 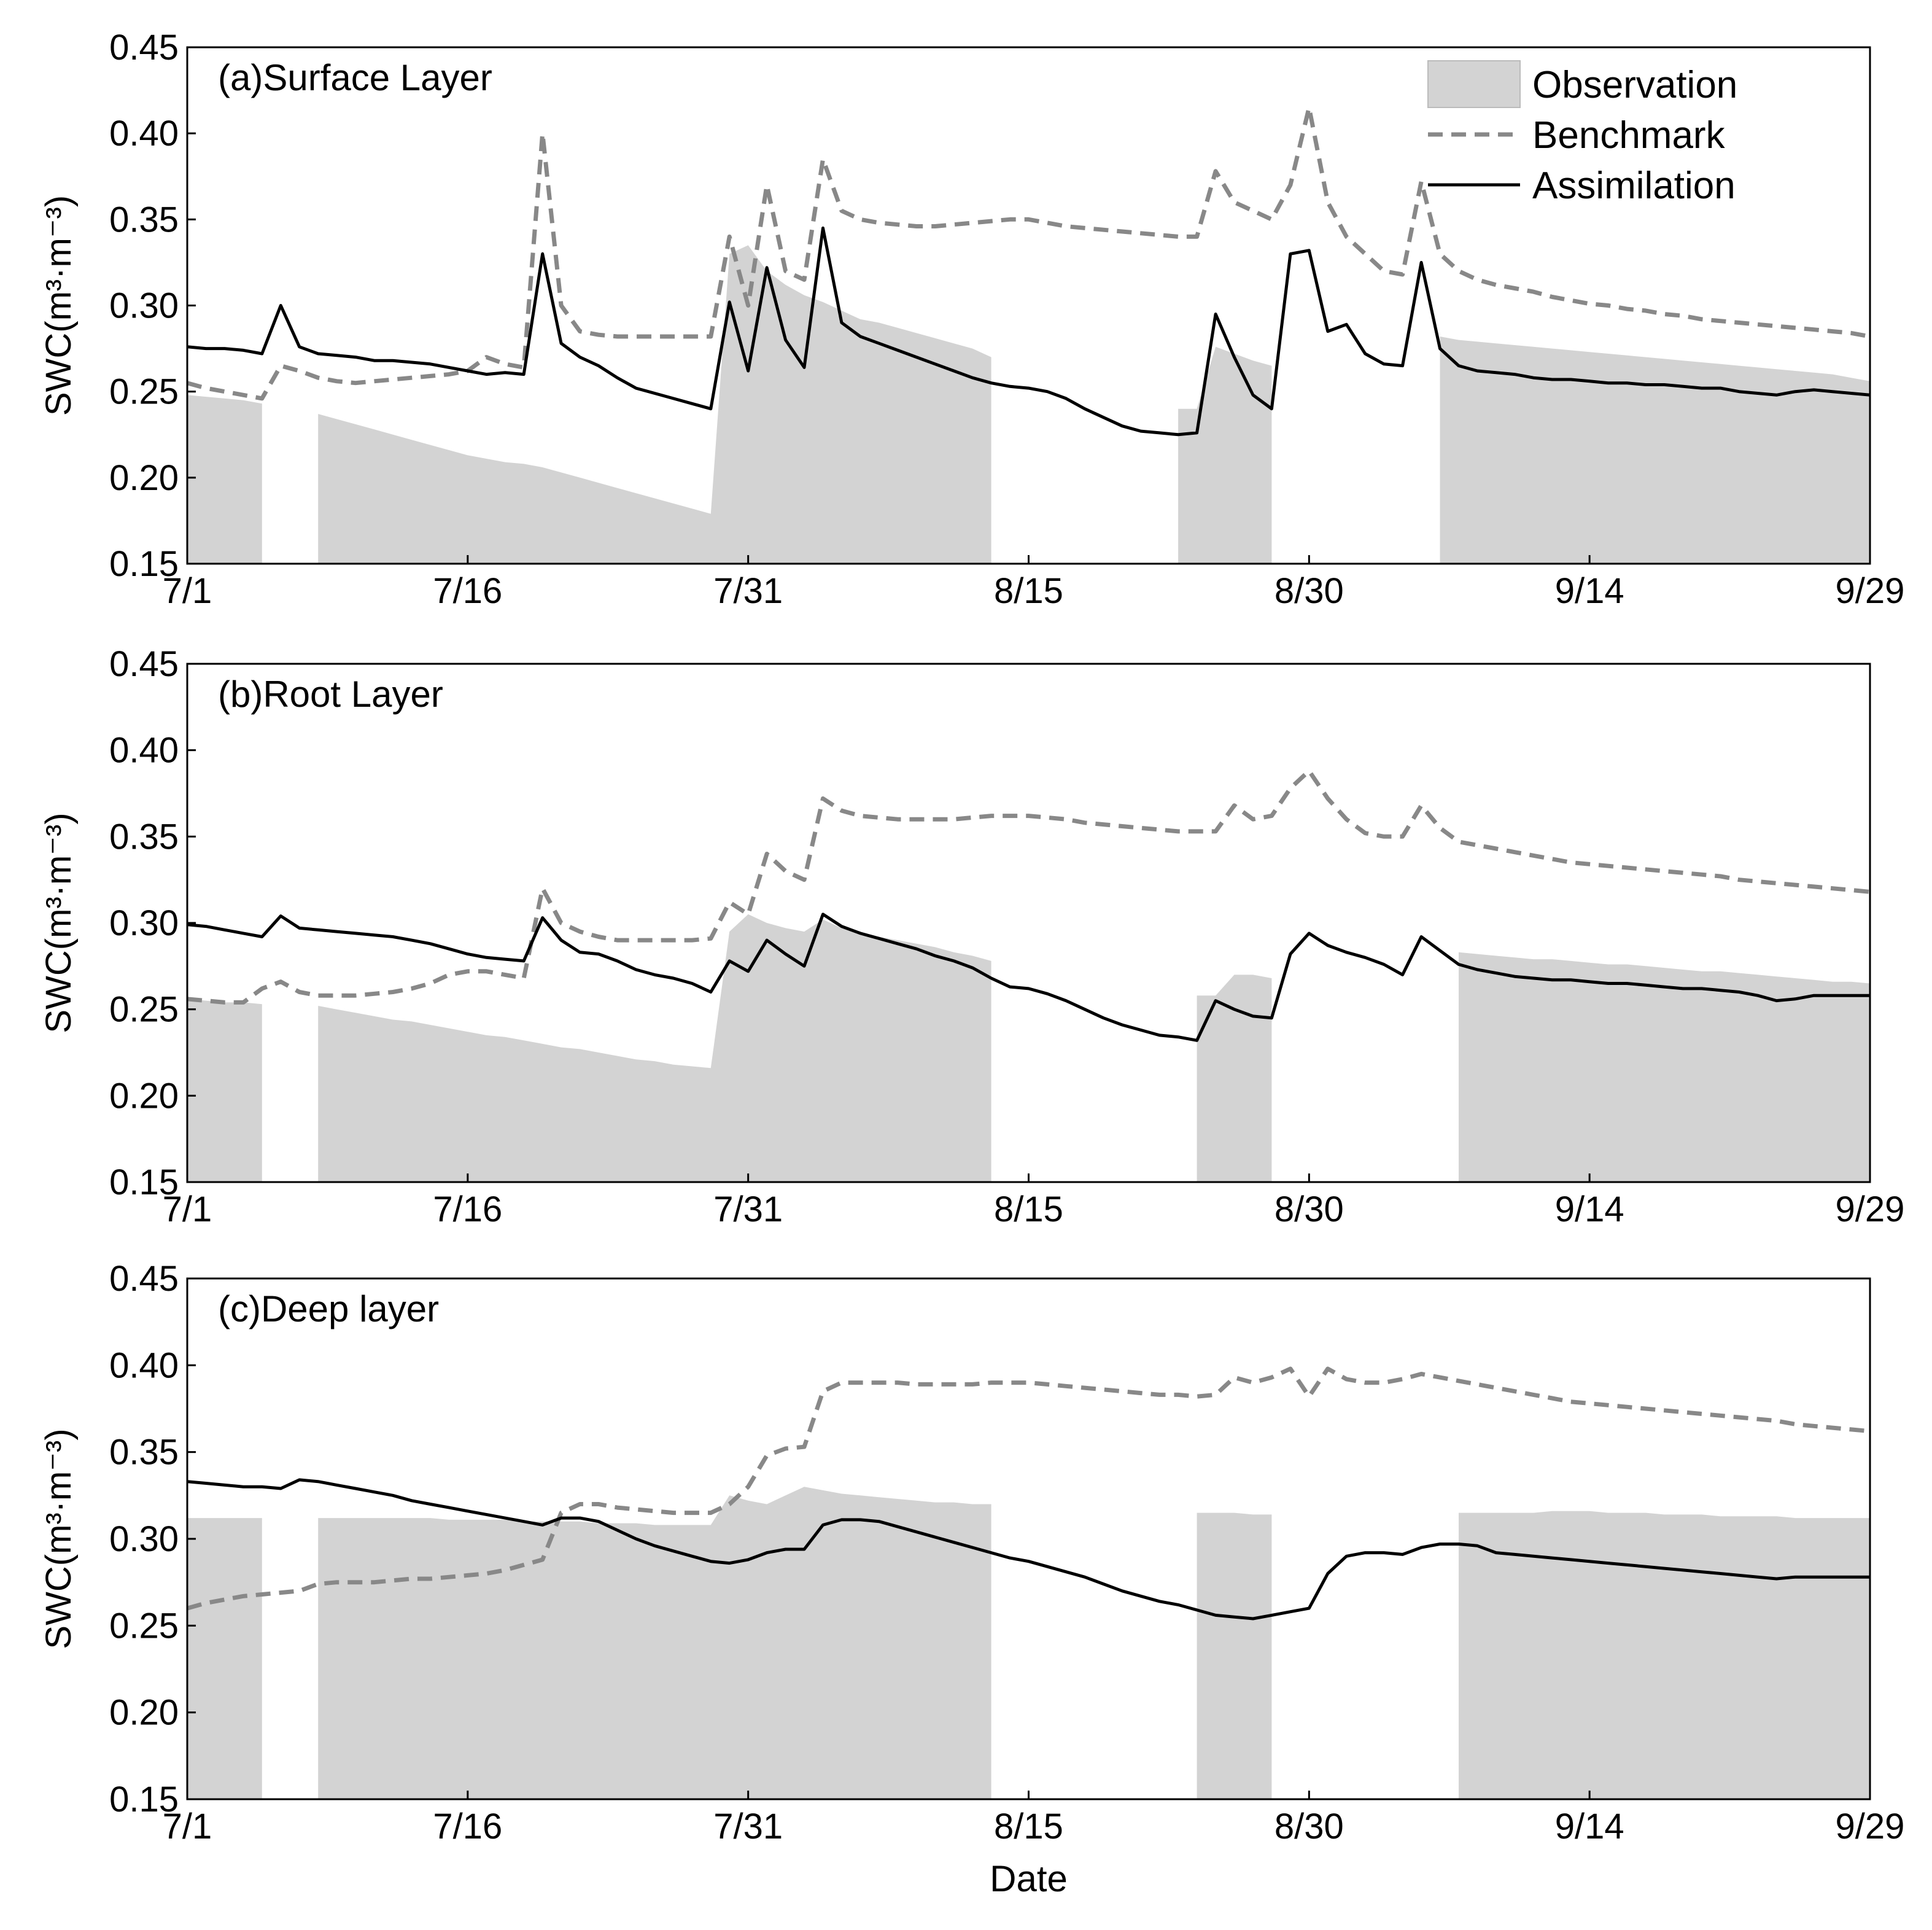 I want to click on panel-title: (c)Deep layer, so click(x=328, y=1308).